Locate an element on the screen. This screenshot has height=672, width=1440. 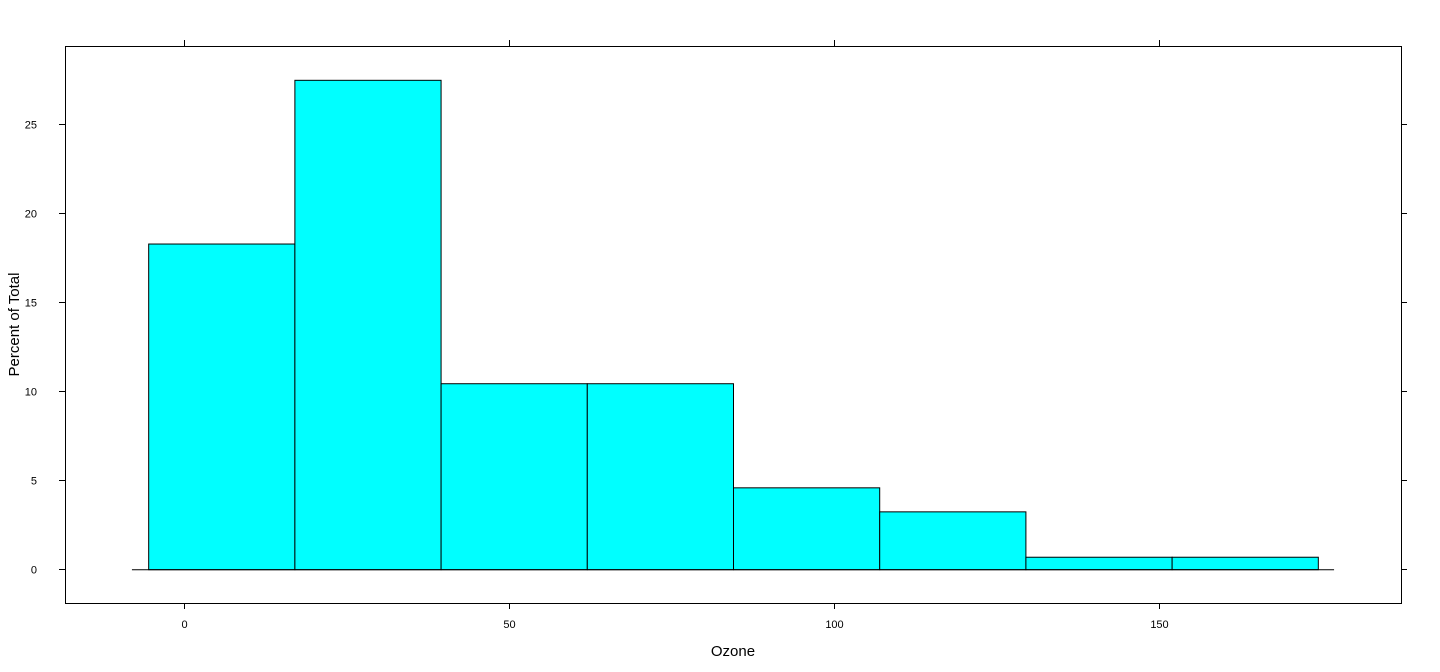
y-tick-label: 20 is located at coordinates (31, 215).